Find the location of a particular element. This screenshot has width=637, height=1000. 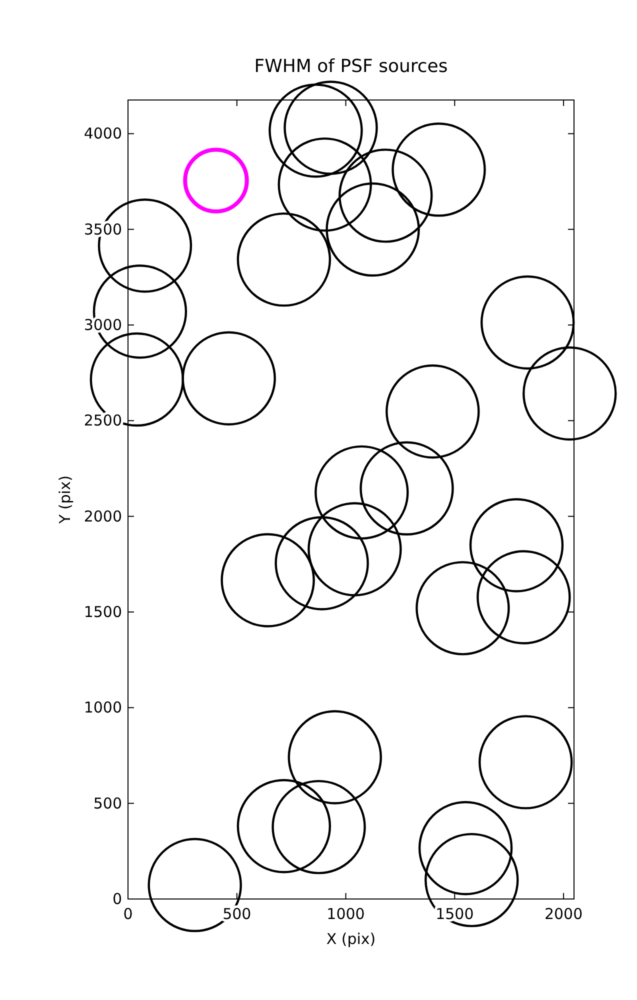

x-tick-label: 2000 is located at coordinates (563, 914).